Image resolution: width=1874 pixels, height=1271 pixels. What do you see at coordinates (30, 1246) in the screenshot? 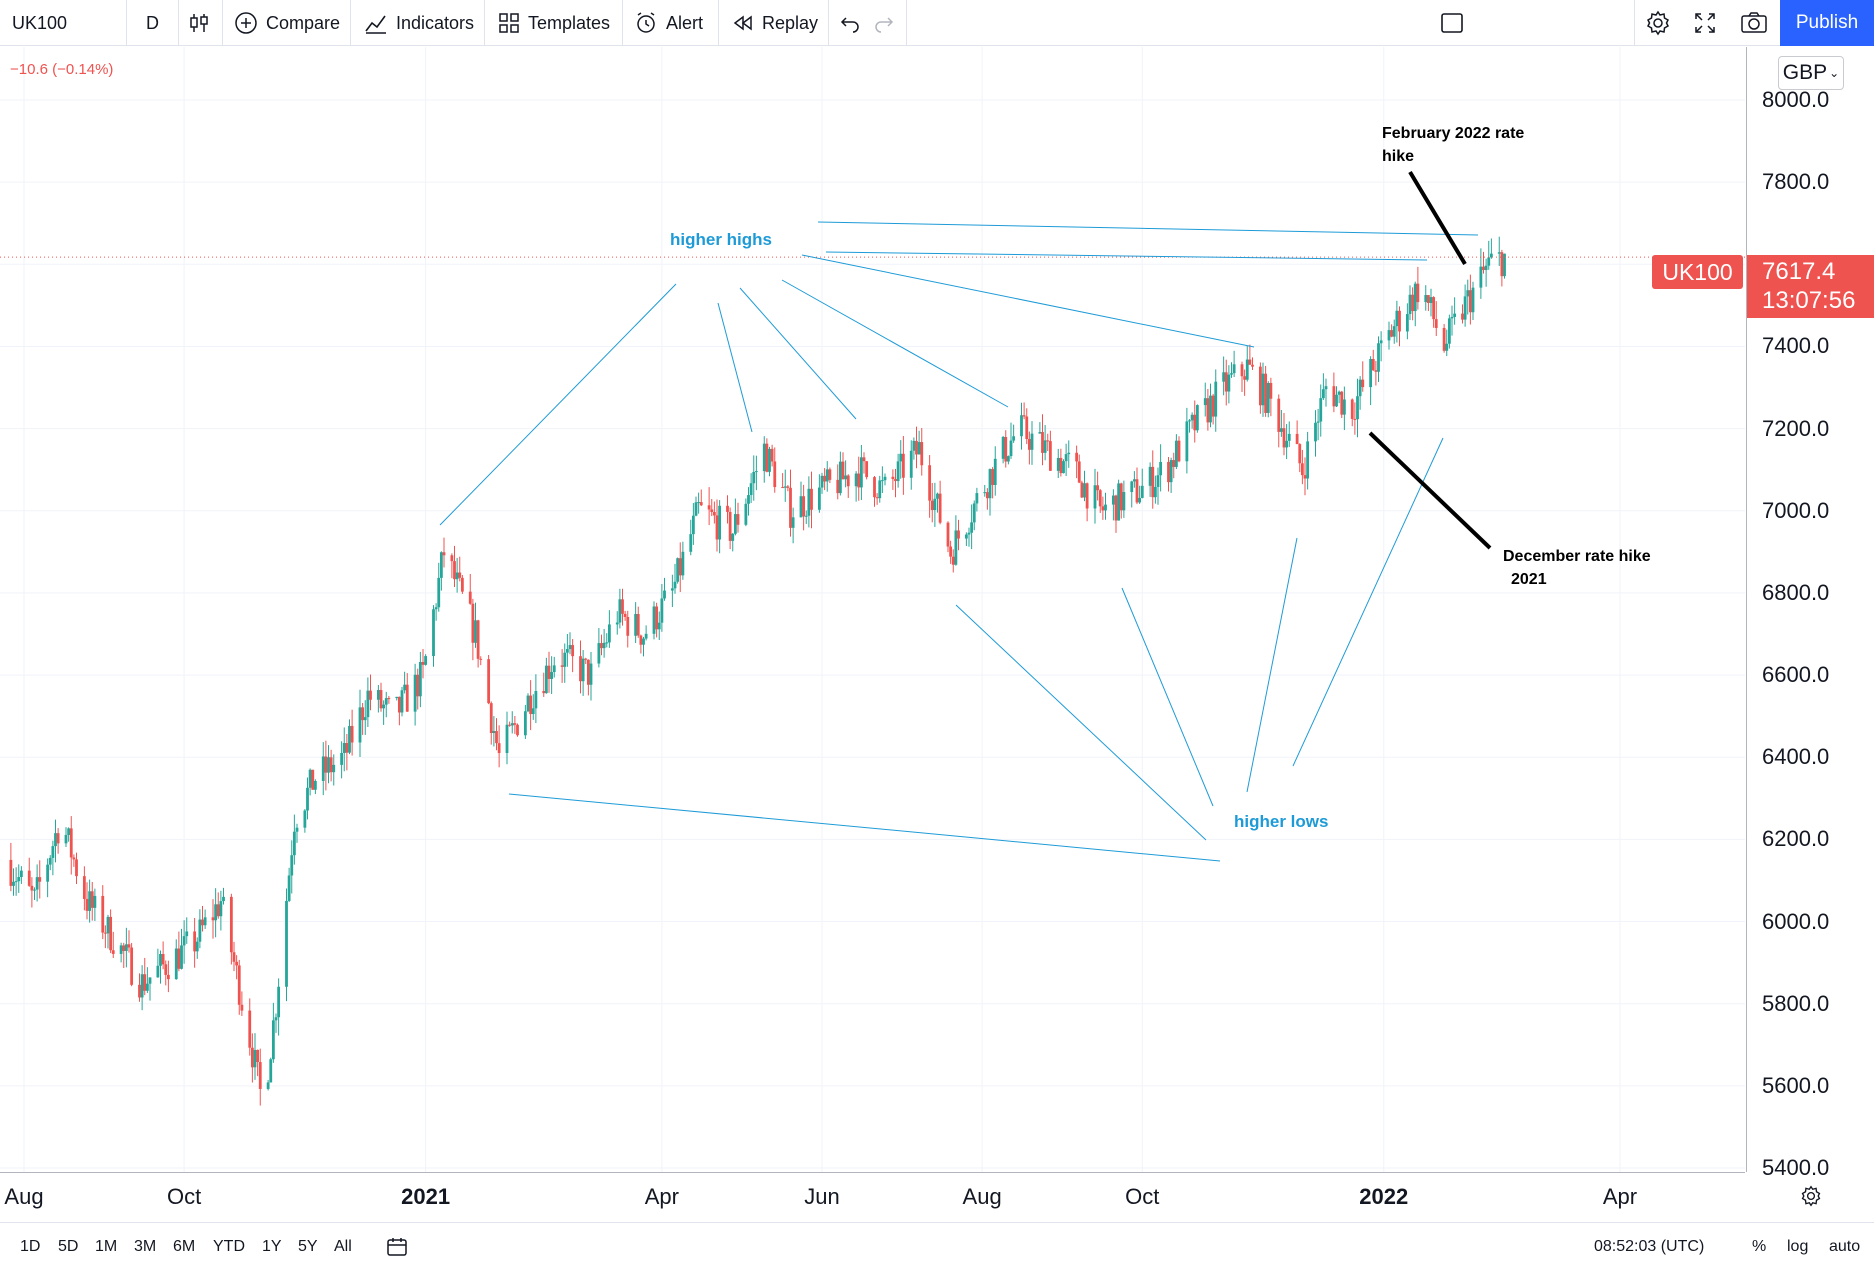
I see `range-button-1d: 1D` at bounding box center [30, 1246].